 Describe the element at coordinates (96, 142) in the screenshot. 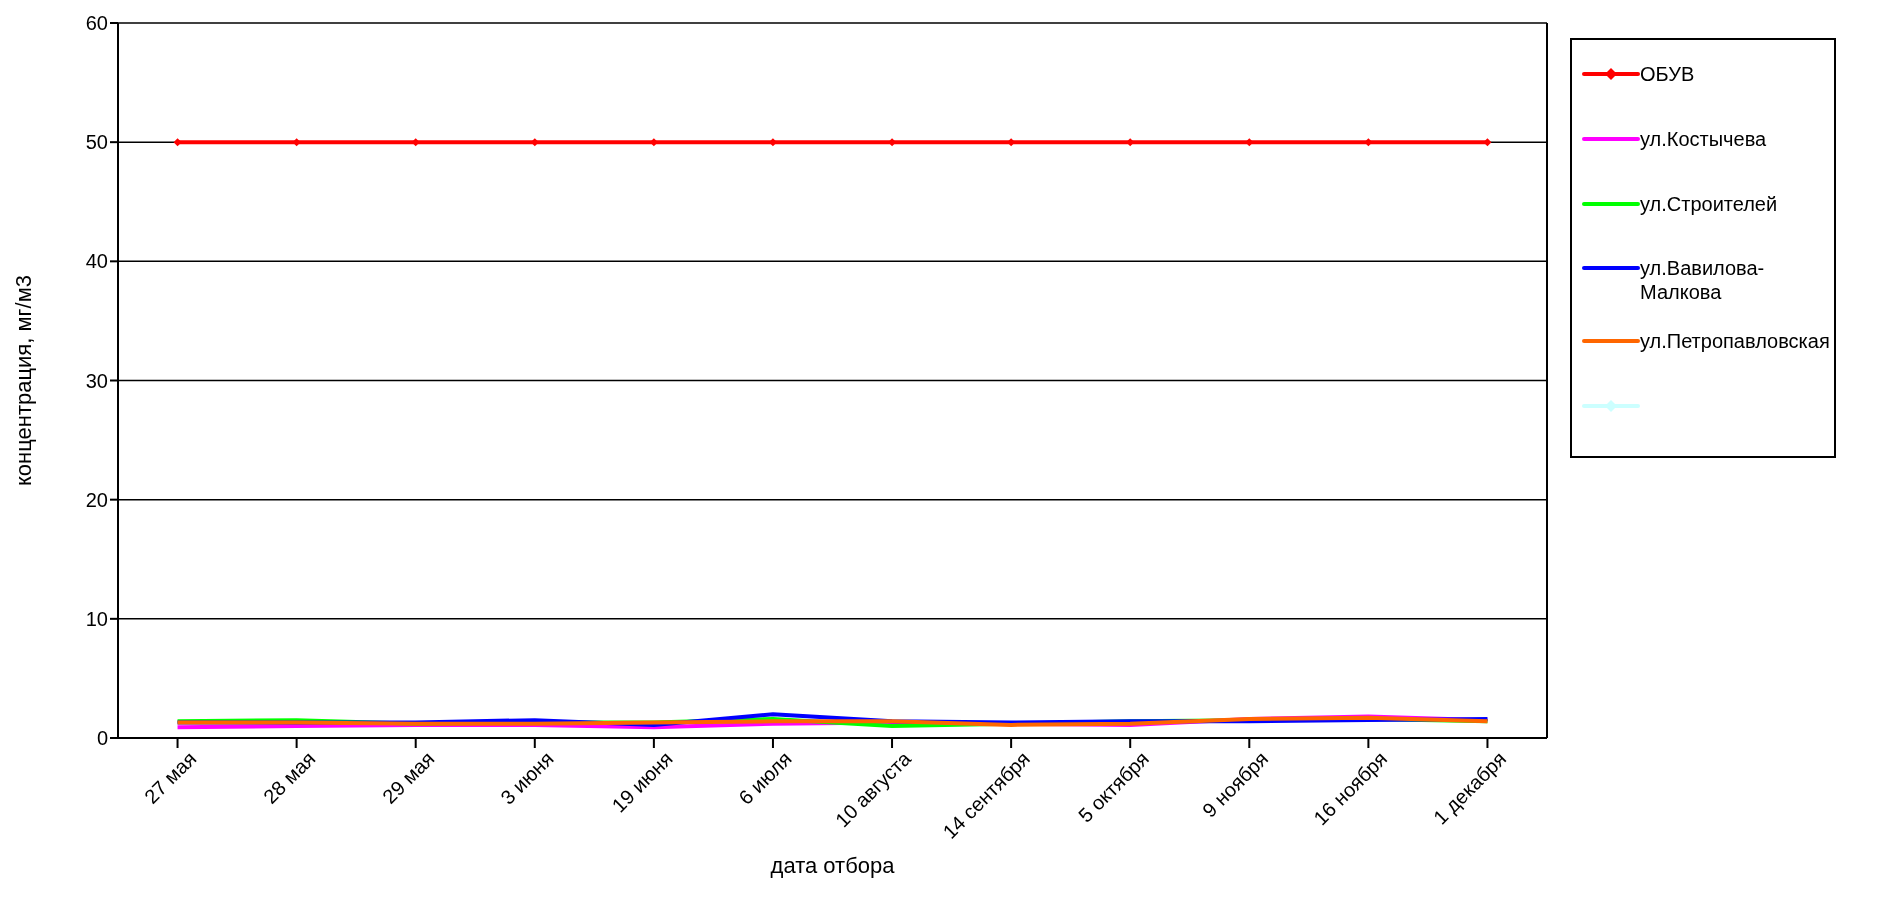

I see `y-tick-label: 50` at that location.